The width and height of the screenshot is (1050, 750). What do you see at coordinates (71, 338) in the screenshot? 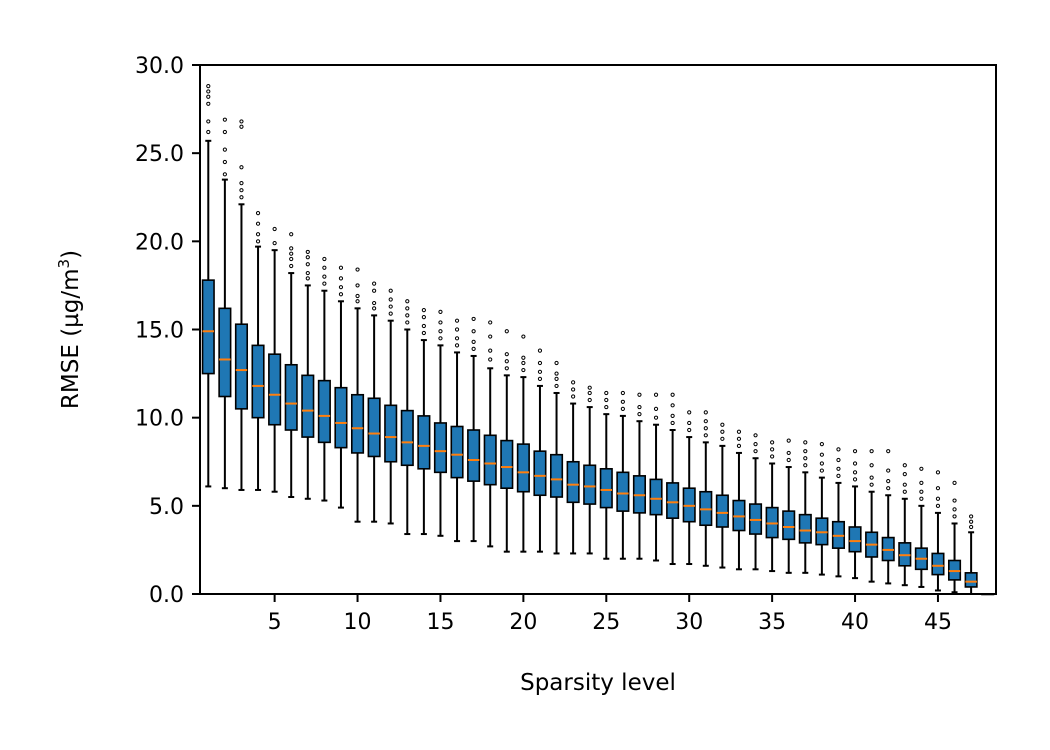
I see `y-axis-label-main: RMSE (µg/m` at bounding box center [71, 338].